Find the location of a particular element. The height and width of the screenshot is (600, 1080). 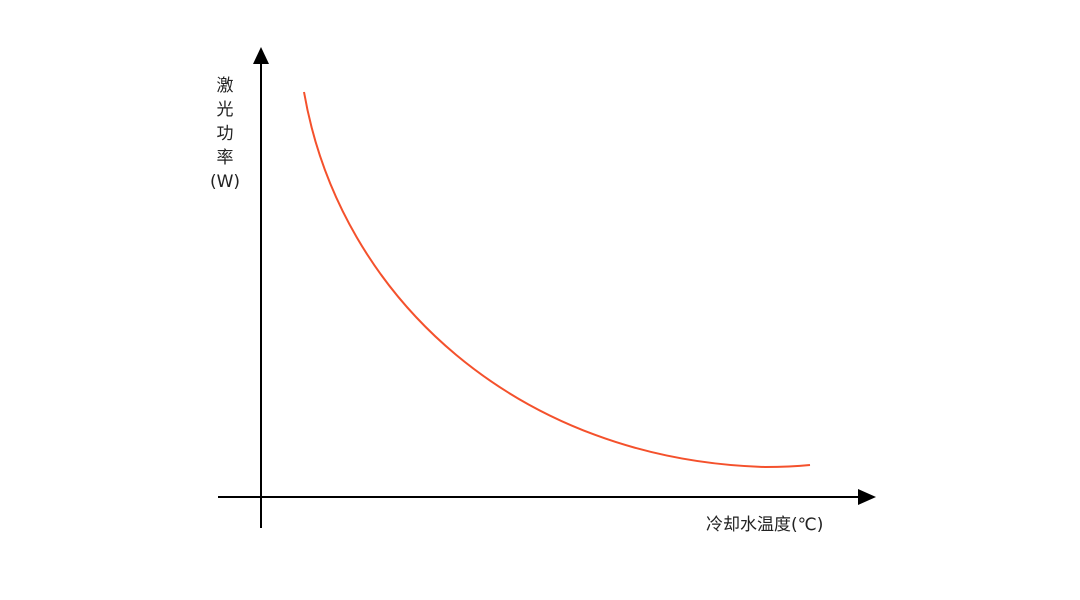

y-axis-arrow is located at coordinates (261, 55).